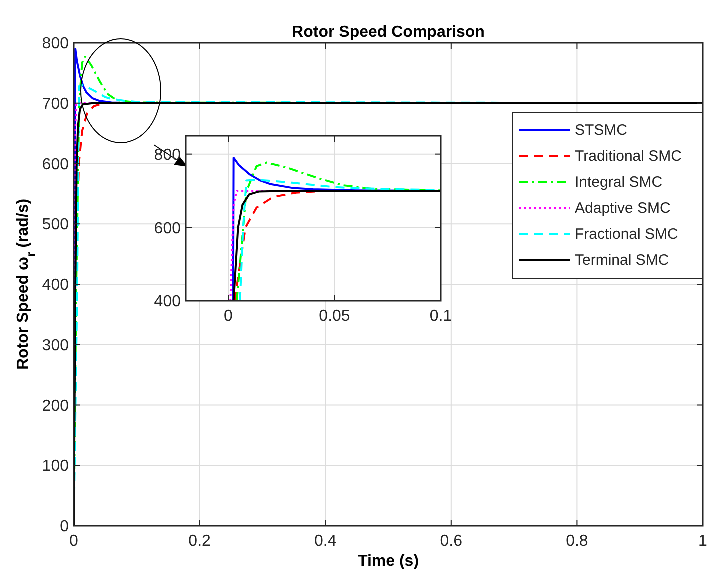 The width and height of the screenshot is (709, 587). Describe the element at coordinates (56, 345) in the screenshot. I see `y-tick-label: 300` at that location.